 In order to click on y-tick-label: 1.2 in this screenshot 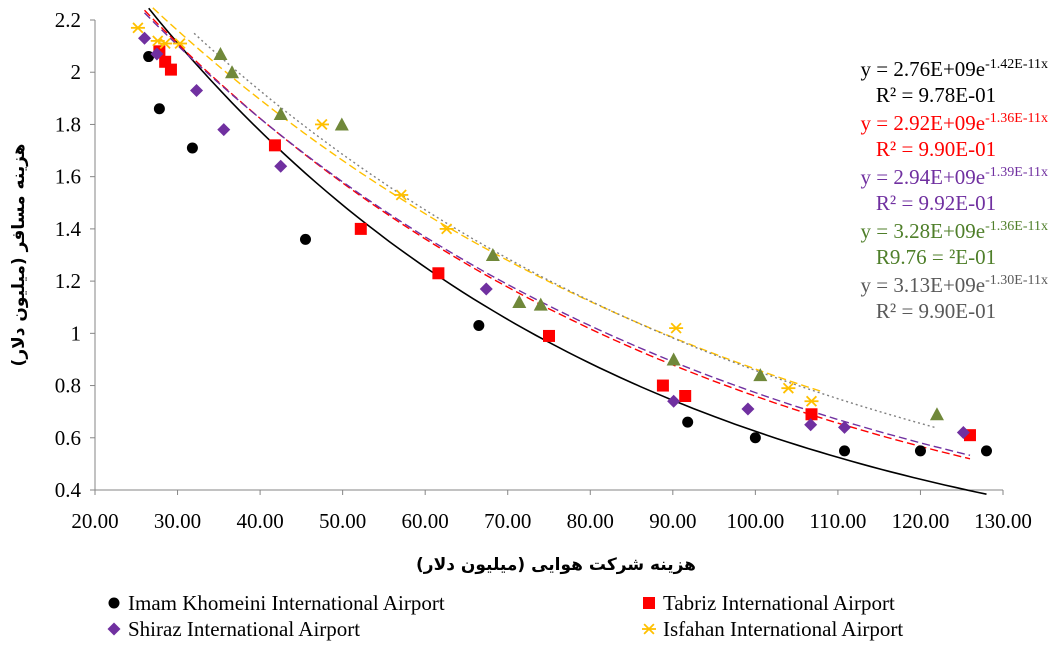, I will do `click(68, 281)`.